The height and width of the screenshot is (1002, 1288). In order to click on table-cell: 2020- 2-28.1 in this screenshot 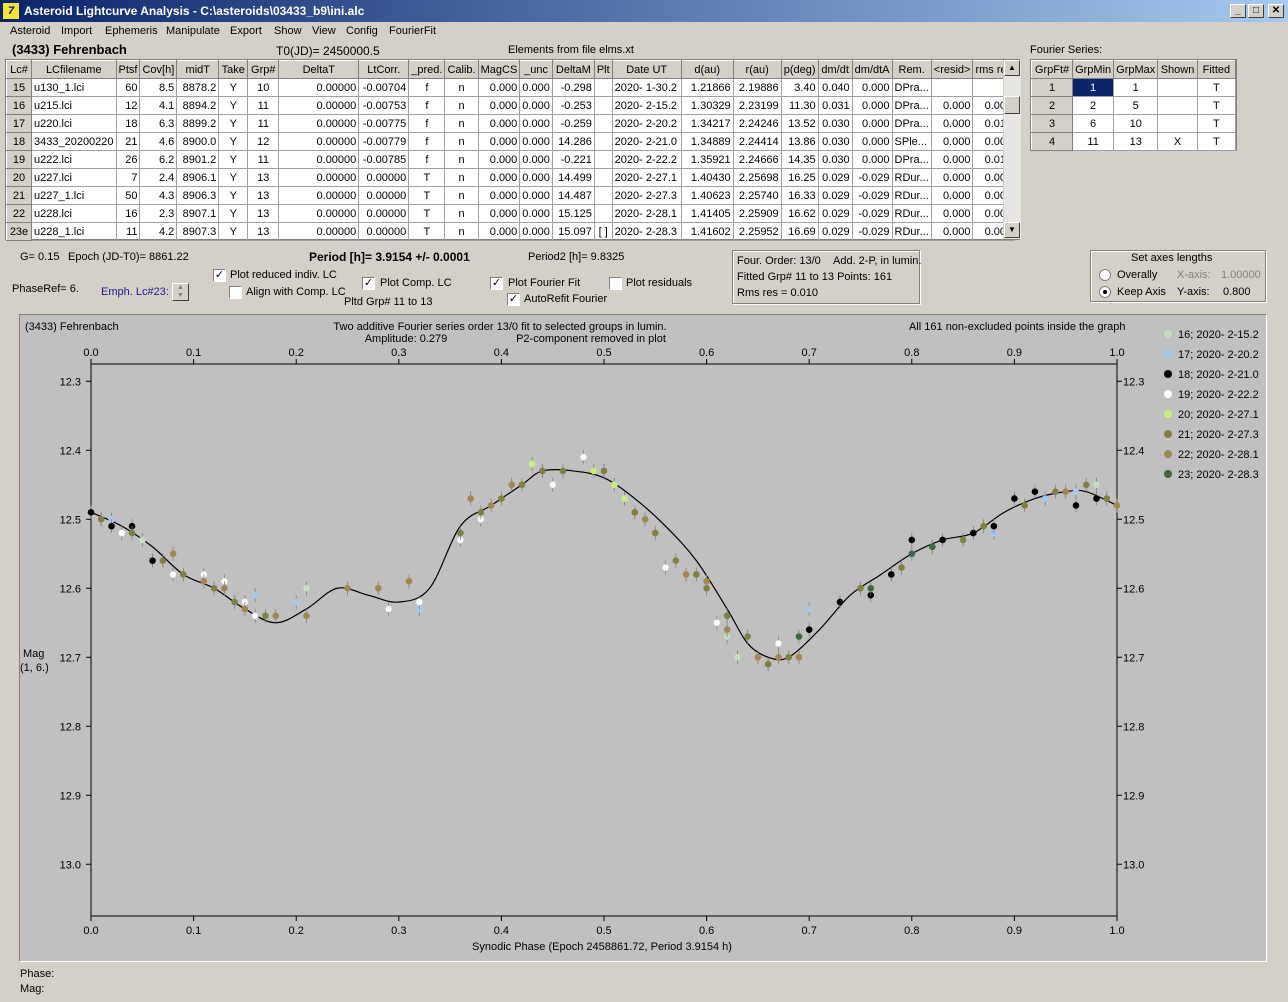, I will do `click(647, 213)`.